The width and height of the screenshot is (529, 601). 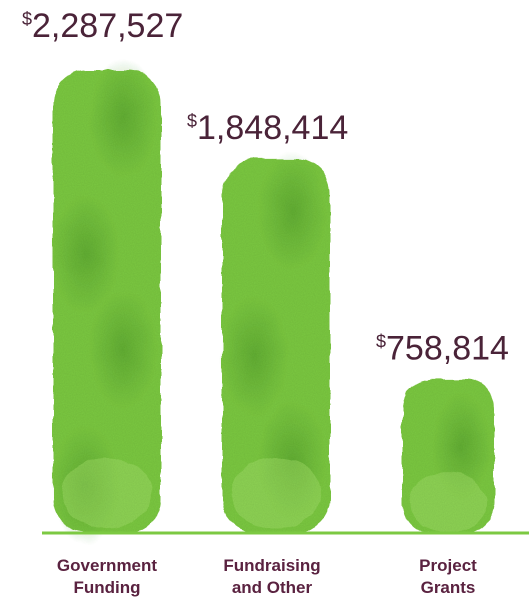 I want to click on category-label-line: Grants, so click(x=448, y=587).